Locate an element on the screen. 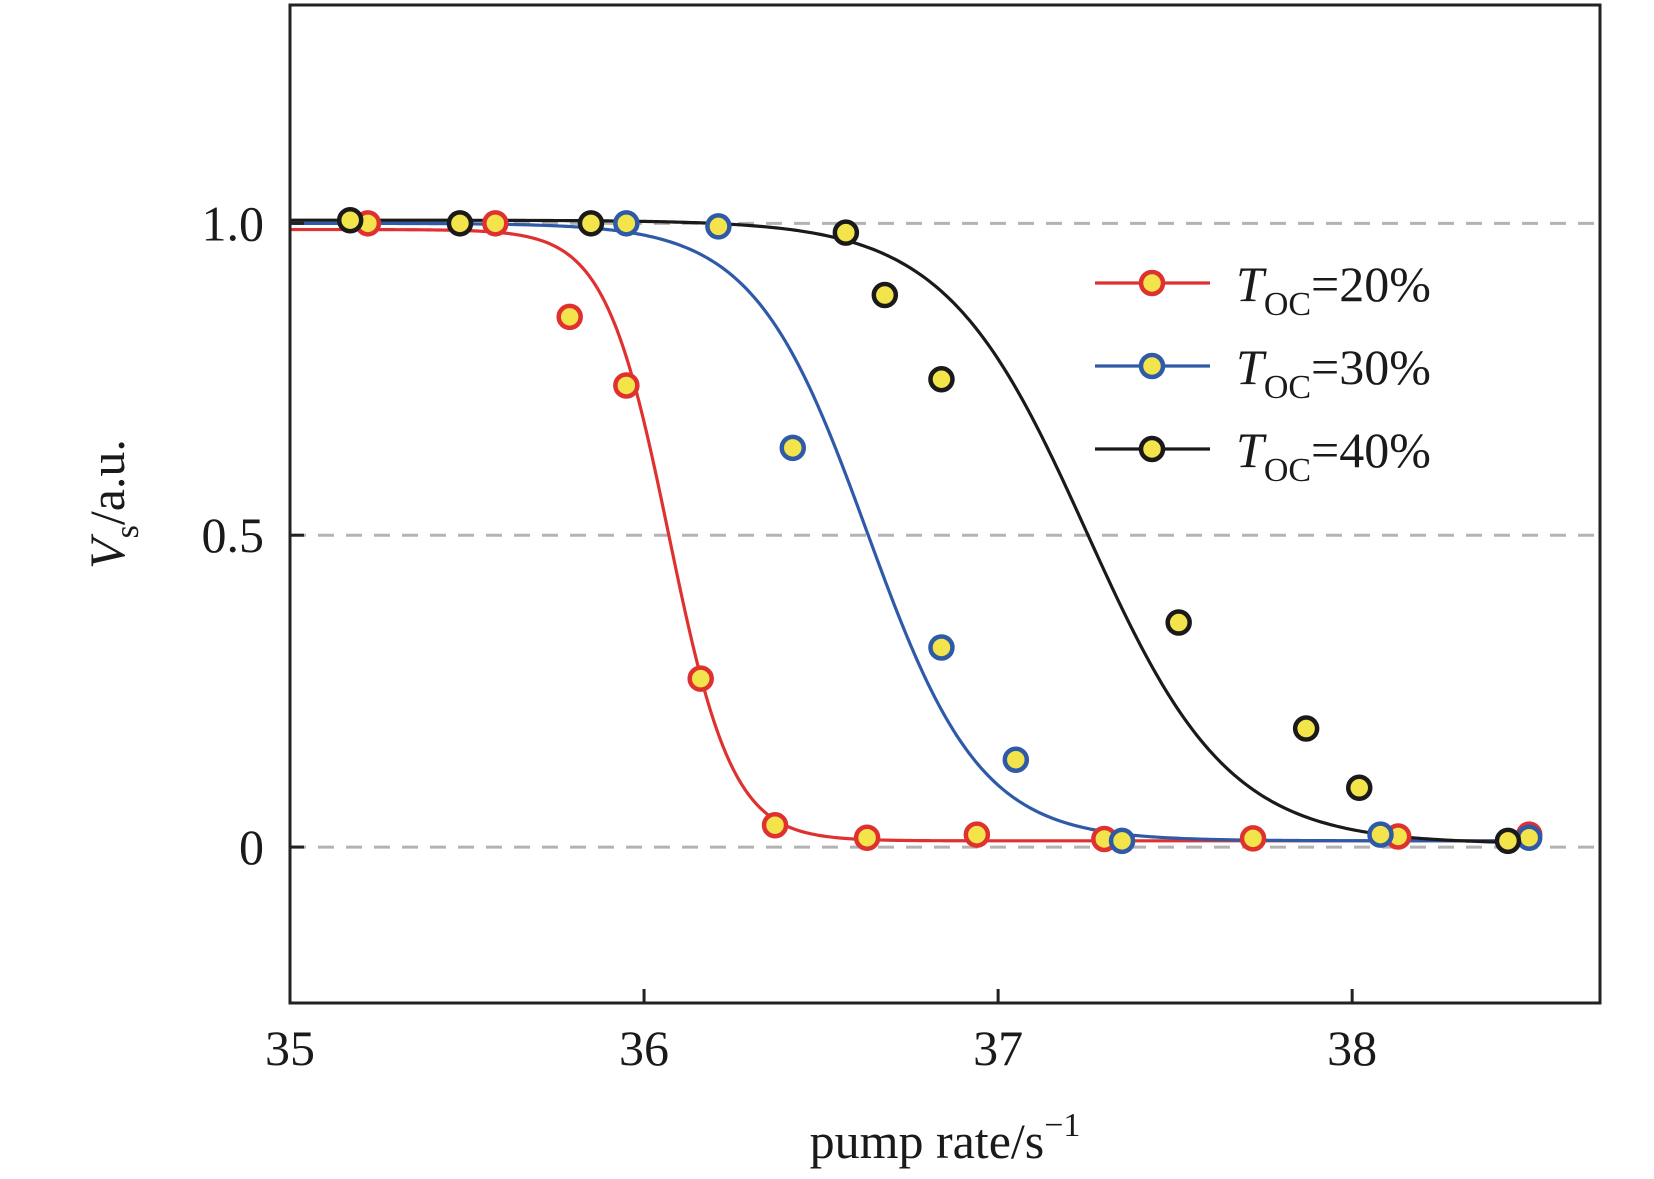 This screenshot has height=1179, width=1654. legend-label-series-3: TOC=40% is located at coordinates (1333, 455).